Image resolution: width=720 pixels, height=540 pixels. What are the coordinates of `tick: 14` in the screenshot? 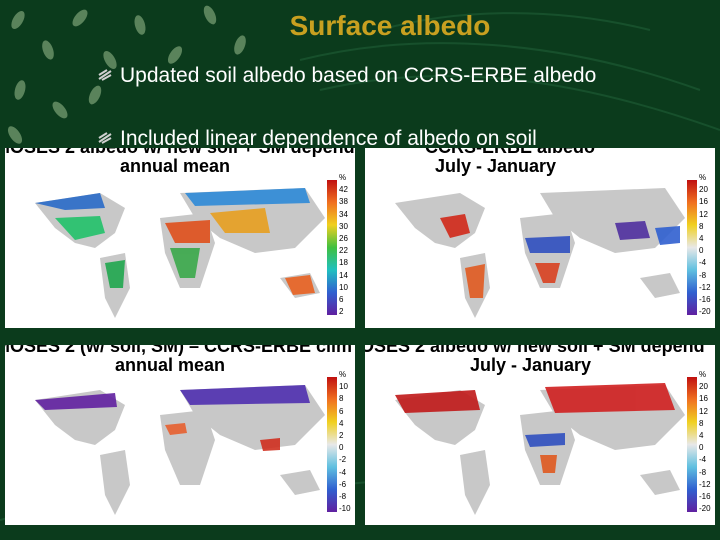 It's located at (343, 275).